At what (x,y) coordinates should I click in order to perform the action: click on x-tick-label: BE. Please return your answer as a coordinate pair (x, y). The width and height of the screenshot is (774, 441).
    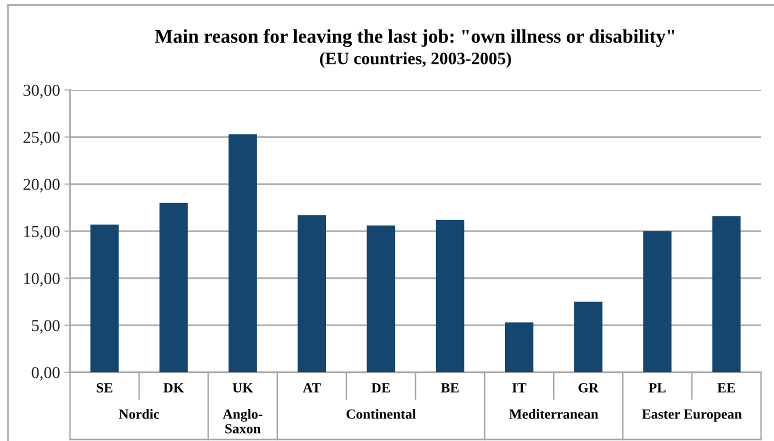
    Looking at the image, I should click on (450, 387).